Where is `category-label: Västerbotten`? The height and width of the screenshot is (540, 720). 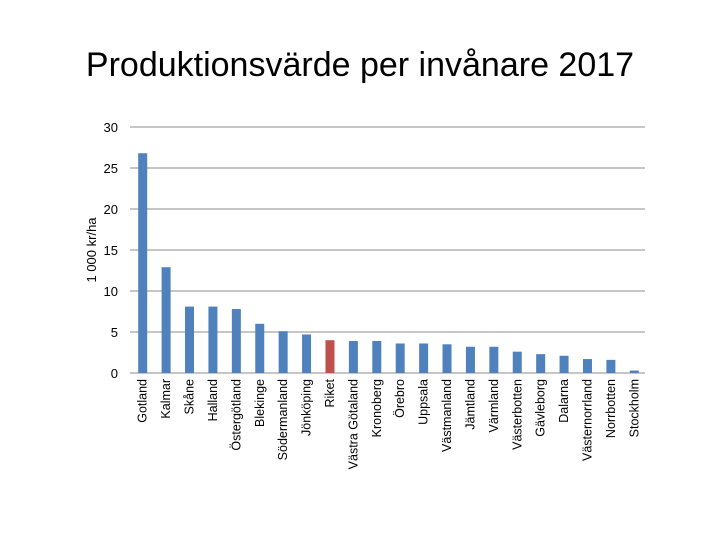
category-label: Västerbotten is located at coordinates (517, 414).